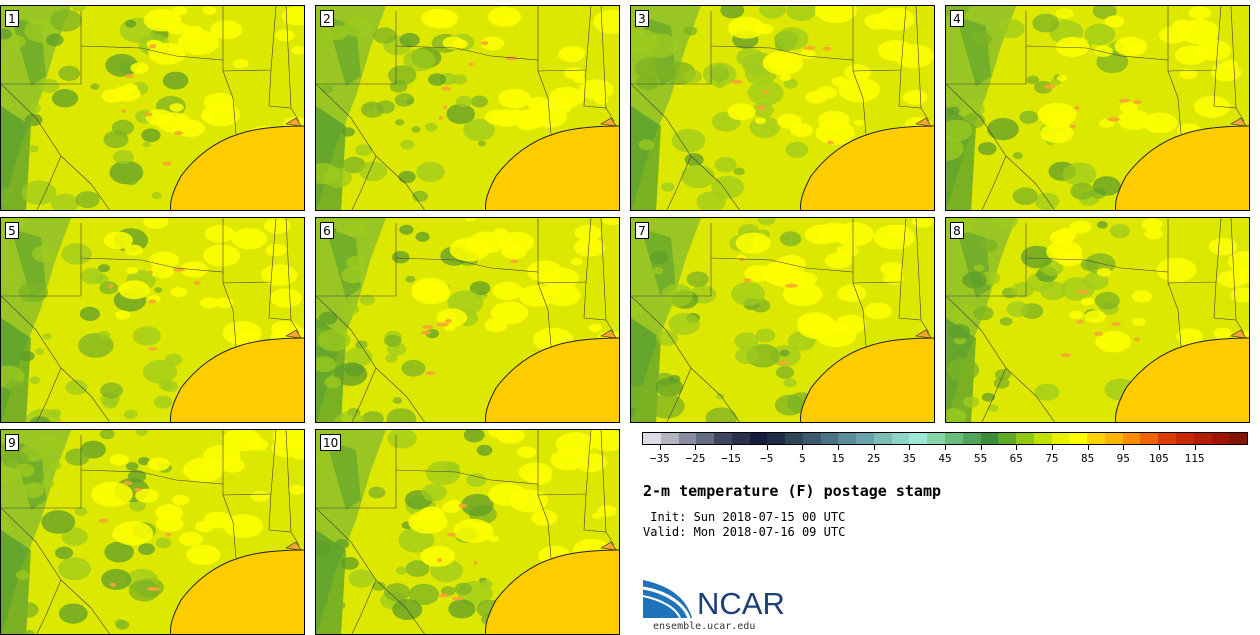 Image resolution: width=1260 pixels, height=635 pixels. I want to click on colorbar-tick-label: 15, so click(838, 458).